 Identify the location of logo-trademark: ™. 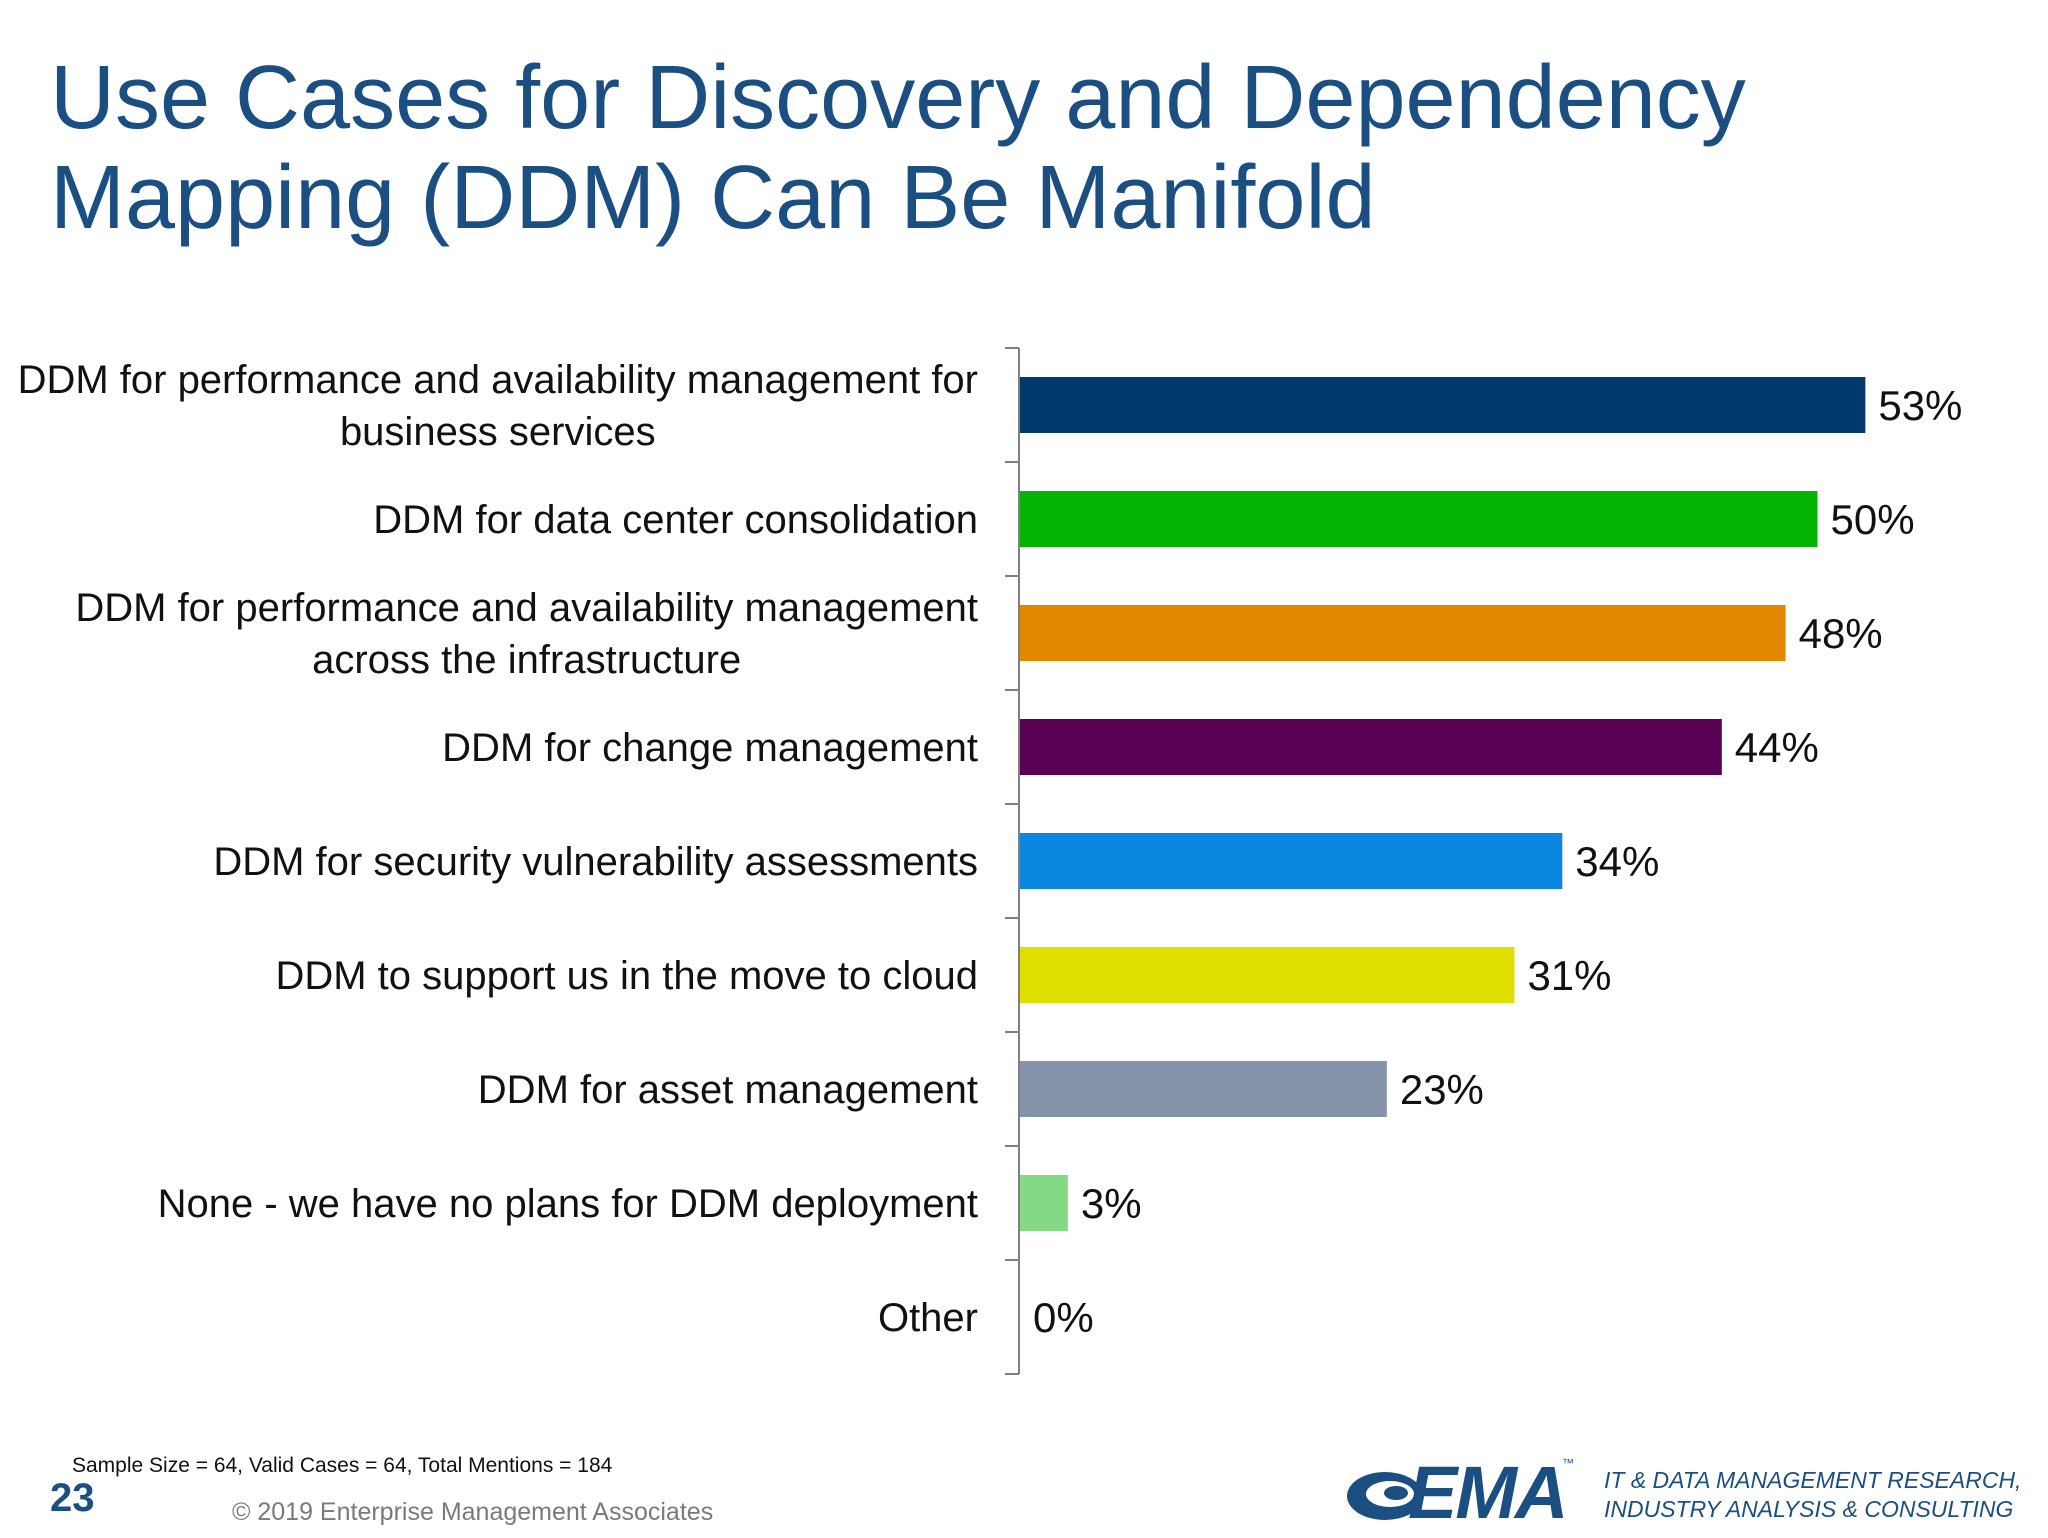
(1568, 1463).